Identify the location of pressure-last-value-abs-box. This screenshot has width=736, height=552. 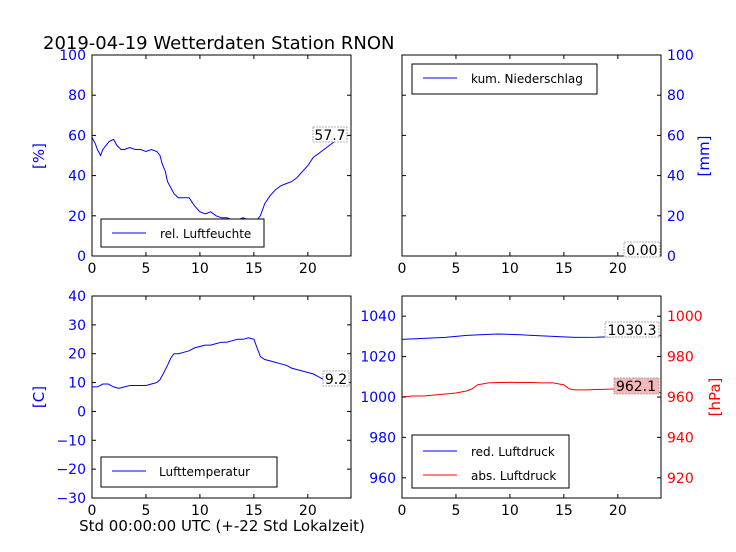
(636, 386).